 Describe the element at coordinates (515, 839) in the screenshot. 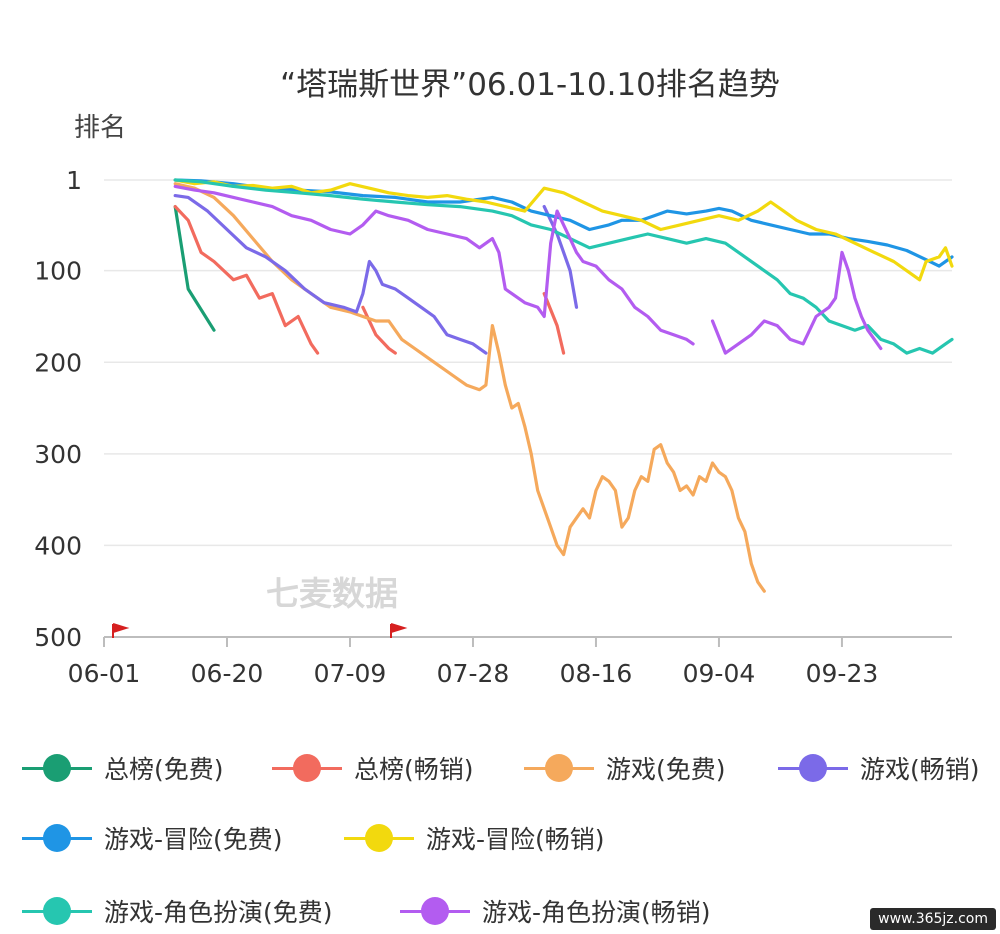

I see `legend-label: 游戏-冒险(畅销)` at that location.